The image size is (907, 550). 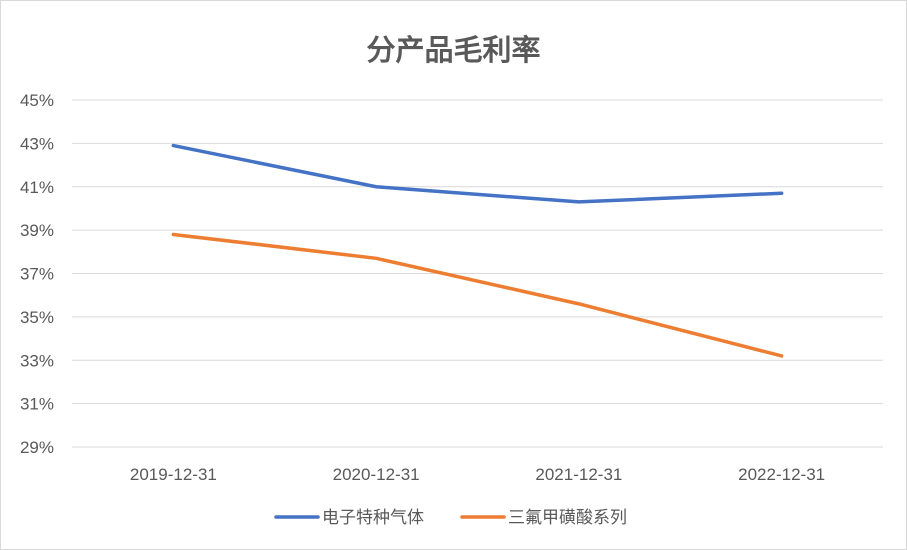 I want to click on y-tick-label: 29%, so click(x=37, y=447).